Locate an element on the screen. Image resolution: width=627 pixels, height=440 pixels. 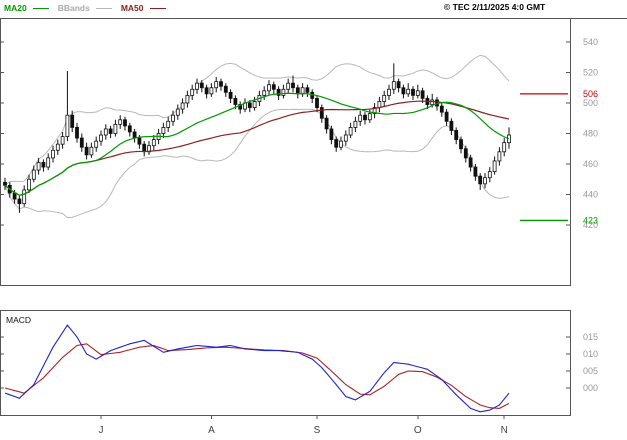
price-levels: 506 423 is located at coordinates (559, 157).